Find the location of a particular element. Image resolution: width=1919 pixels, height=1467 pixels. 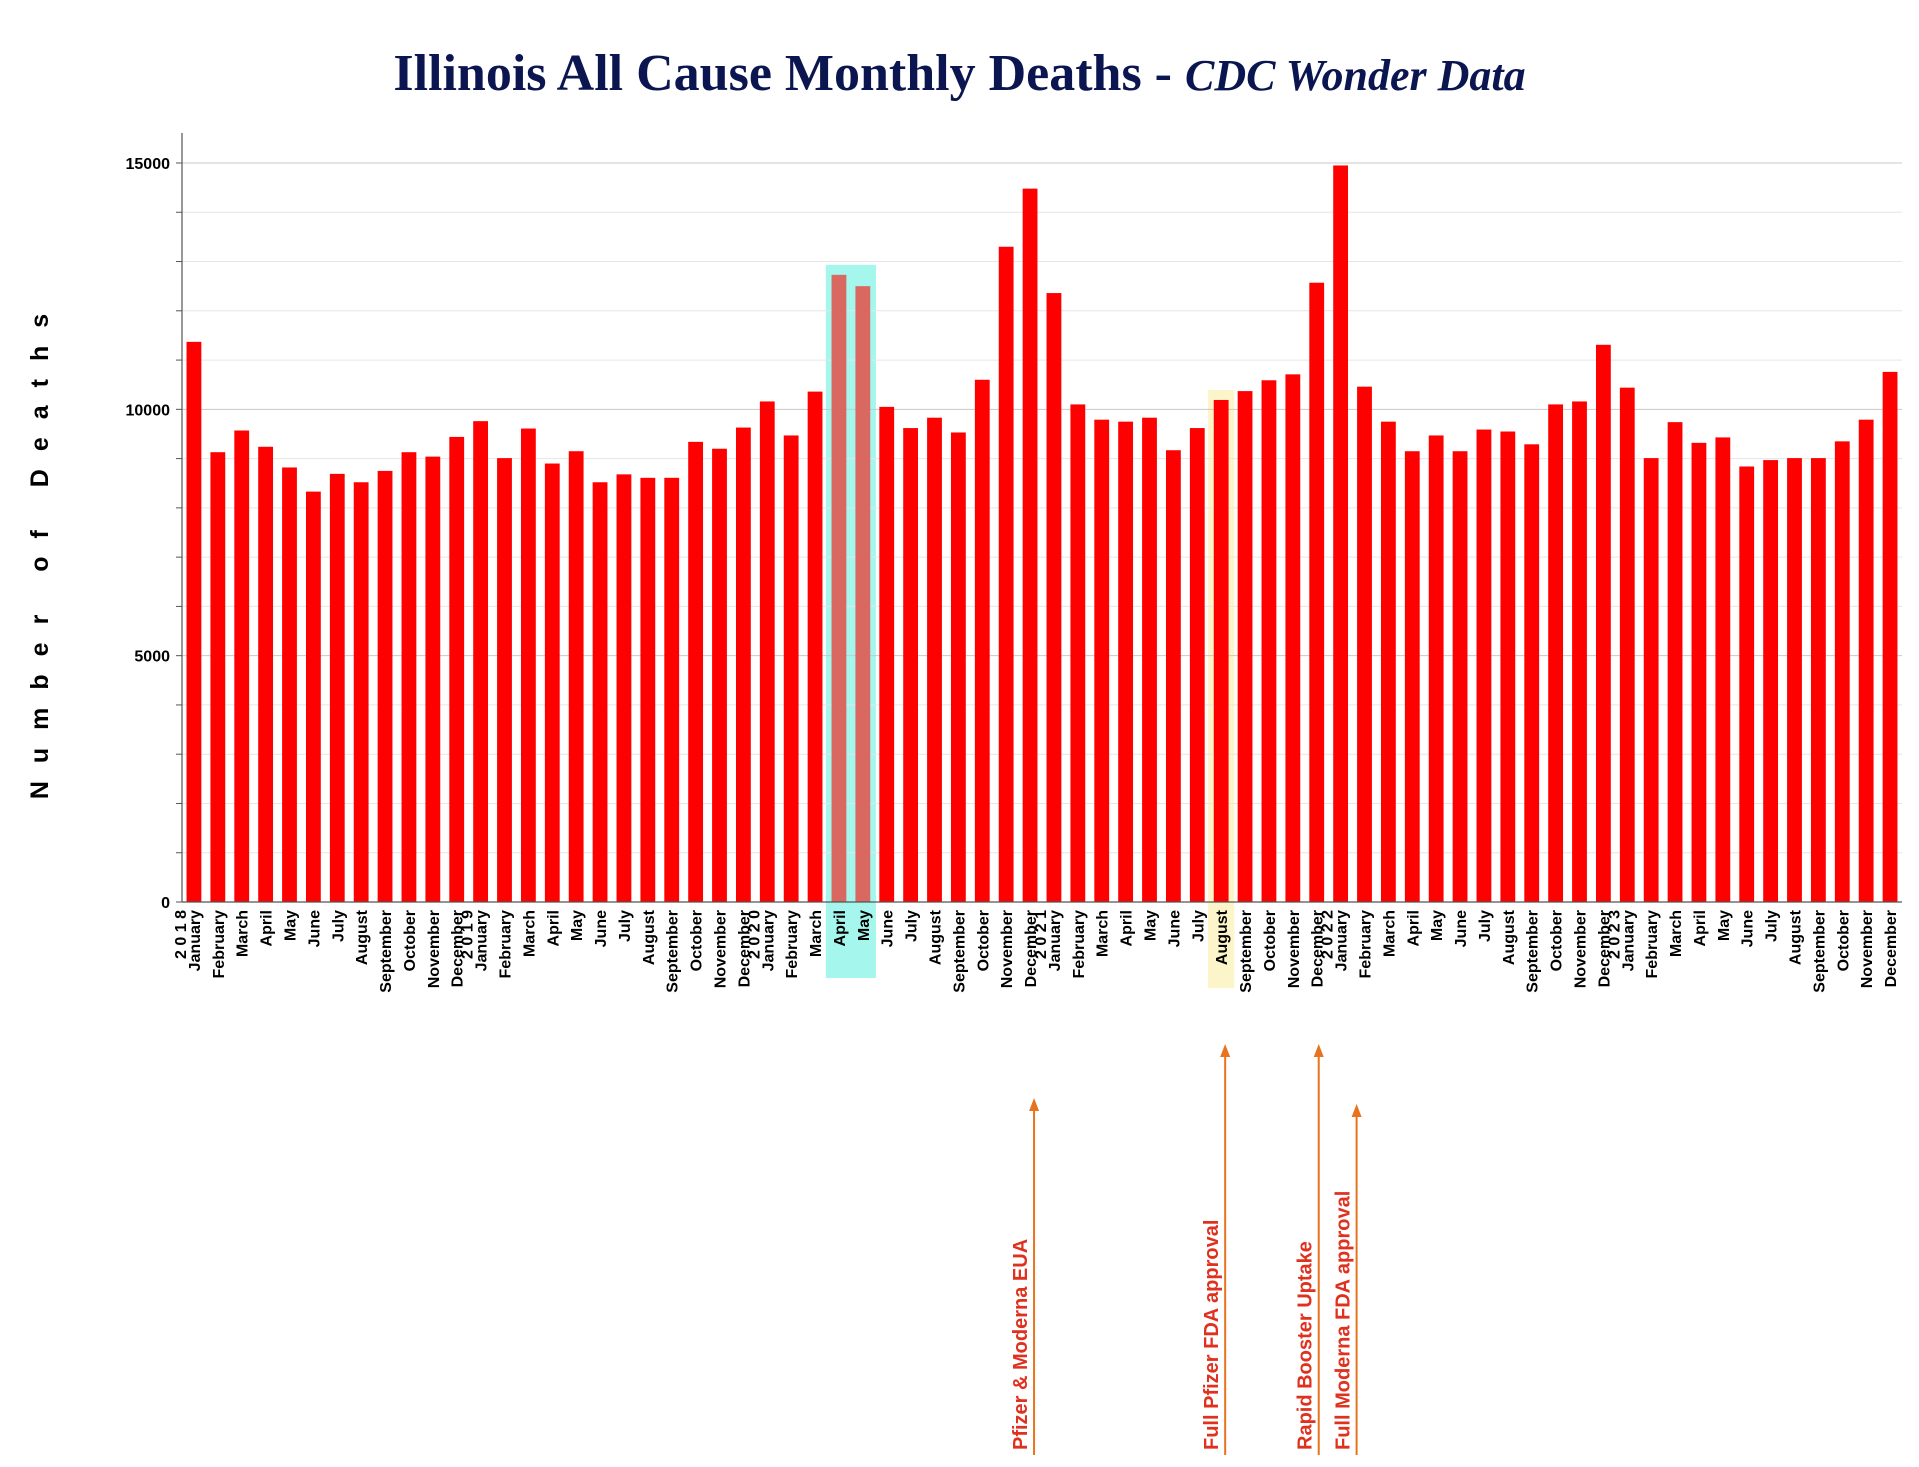

year-label: 2 0 2 0 is located at coordinates (754, 934).